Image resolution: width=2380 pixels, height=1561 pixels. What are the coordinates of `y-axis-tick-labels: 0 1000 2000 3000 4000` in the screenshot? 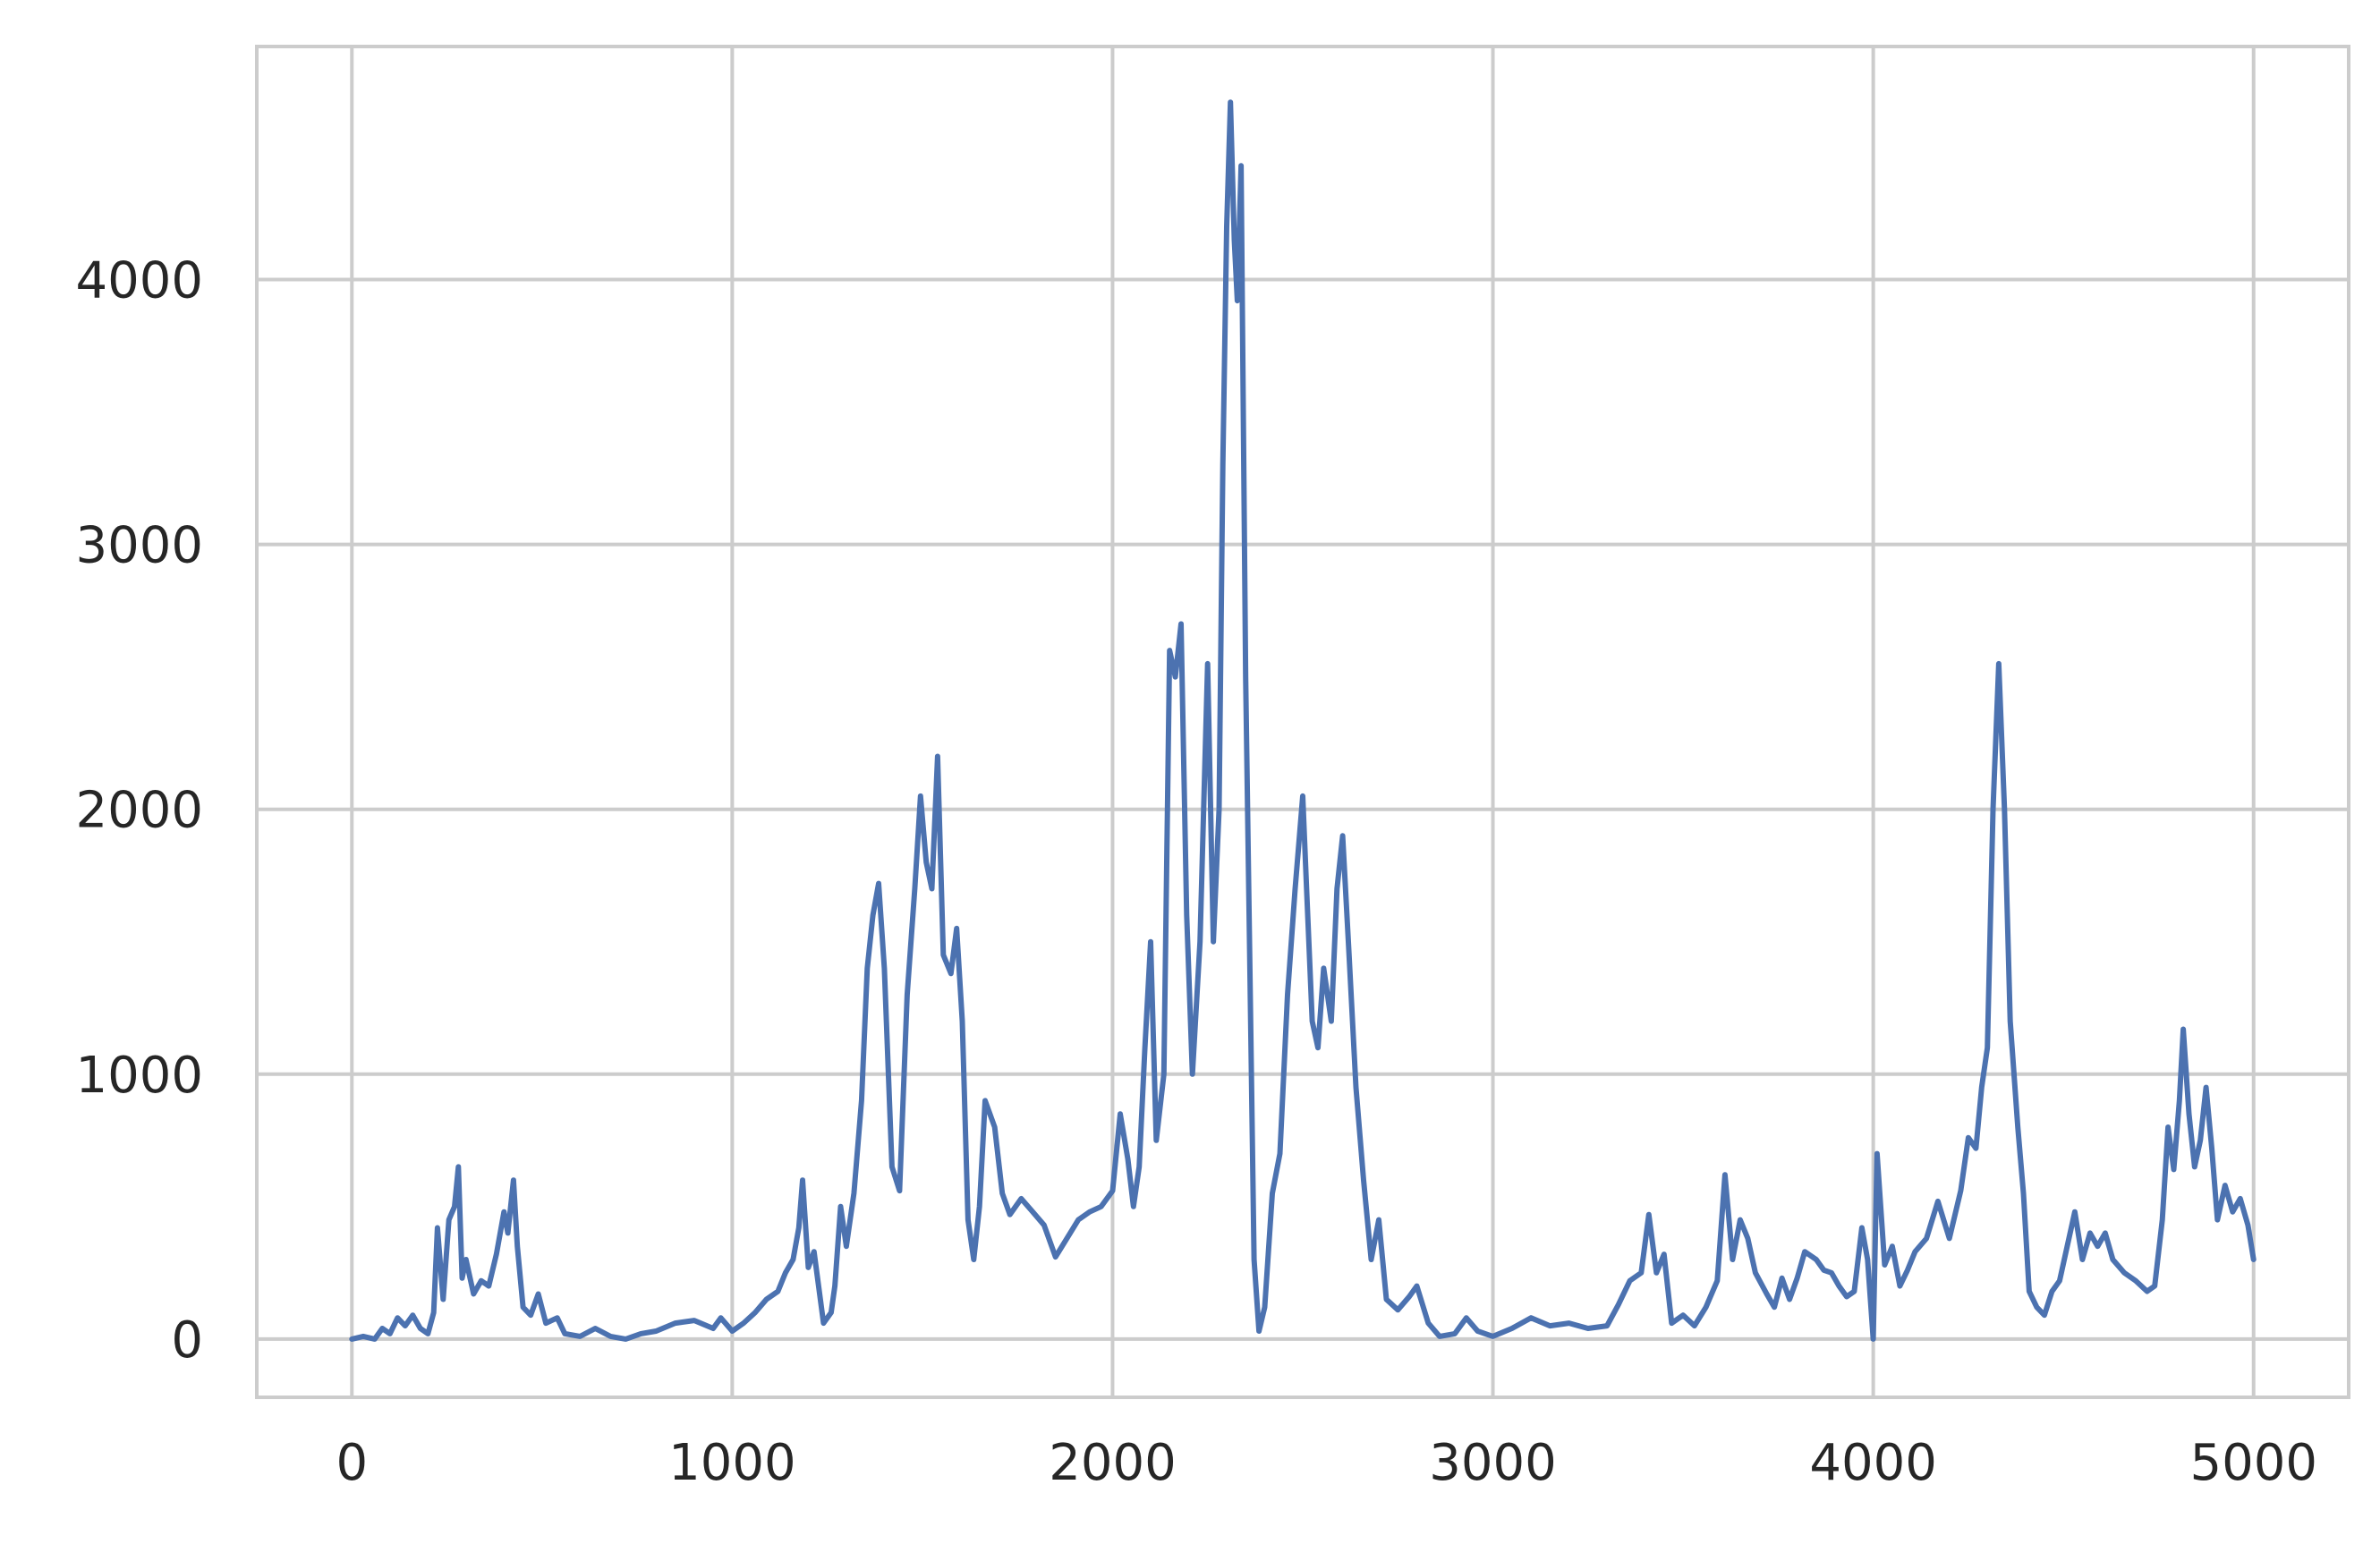 It's located at (139, 811).